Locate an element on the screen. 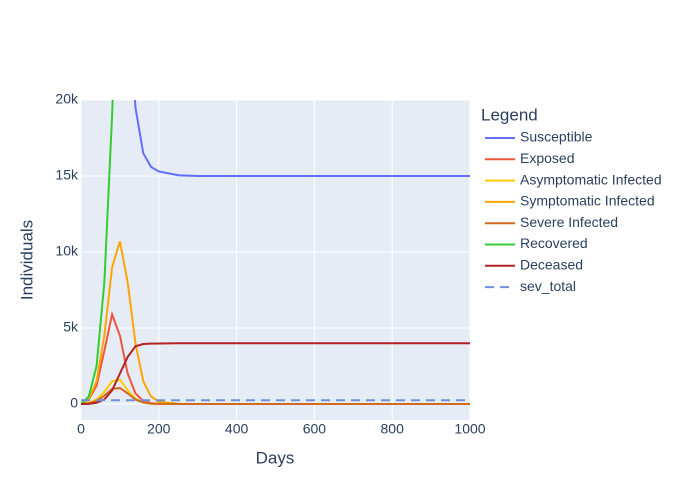 The width and height of the screenshot is (700, 500). y-tick-label: 20k is located at coordinates (67, 99).